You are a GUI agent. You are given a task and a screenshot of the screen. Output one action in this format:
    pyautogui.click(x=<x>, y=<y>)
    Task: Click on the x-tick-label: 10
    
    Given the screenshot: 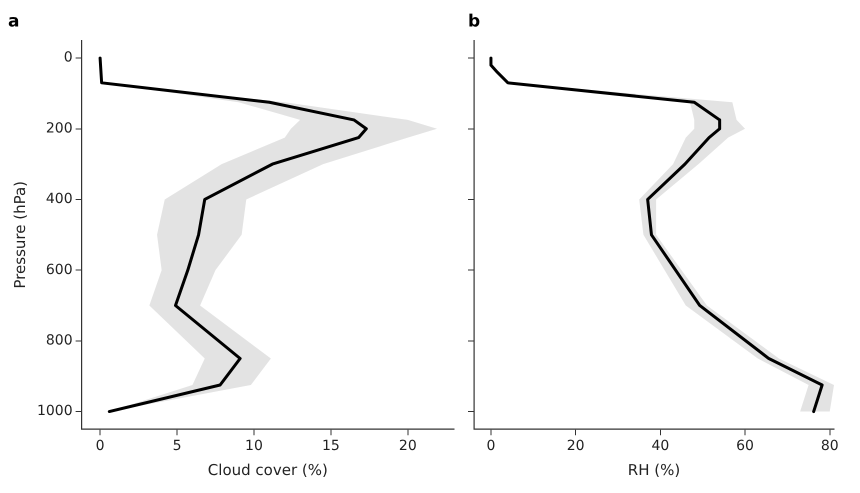 What is the action you would take?
    pyautogui.click(x=254, y=446)
    